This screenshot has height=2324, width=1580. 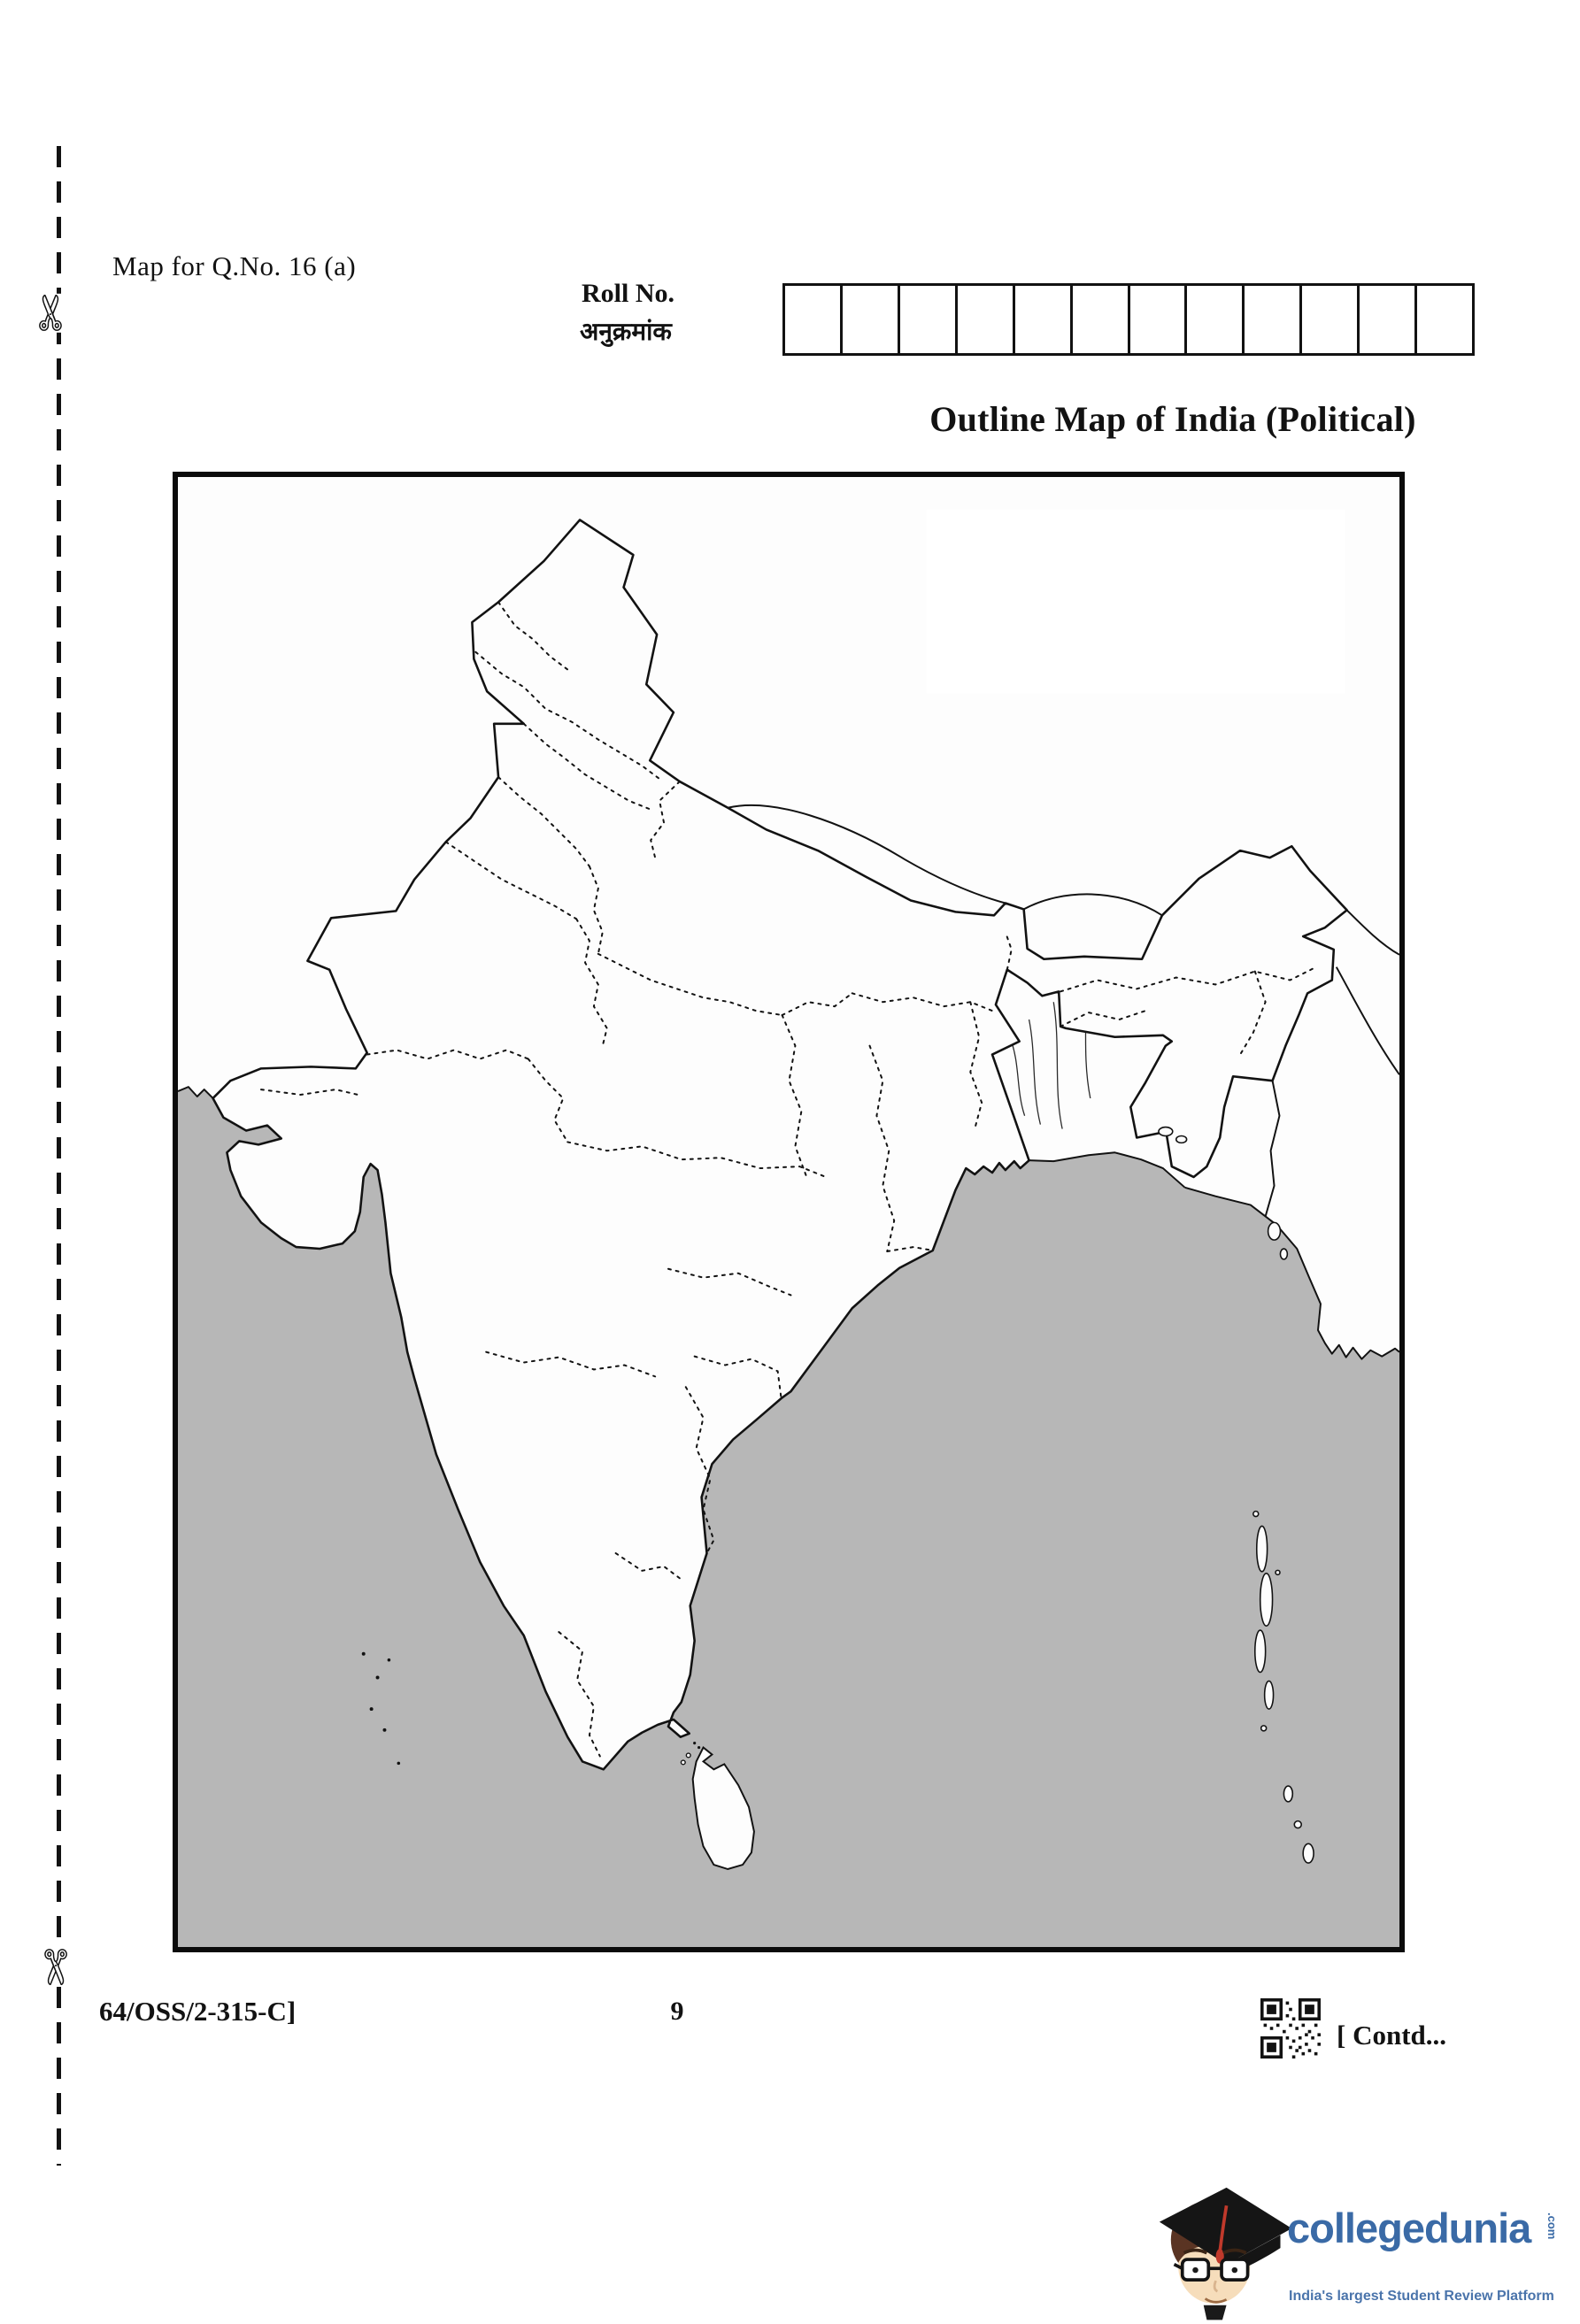 I want to click on brand-tld: .com, so click(x=1552, y=2226).